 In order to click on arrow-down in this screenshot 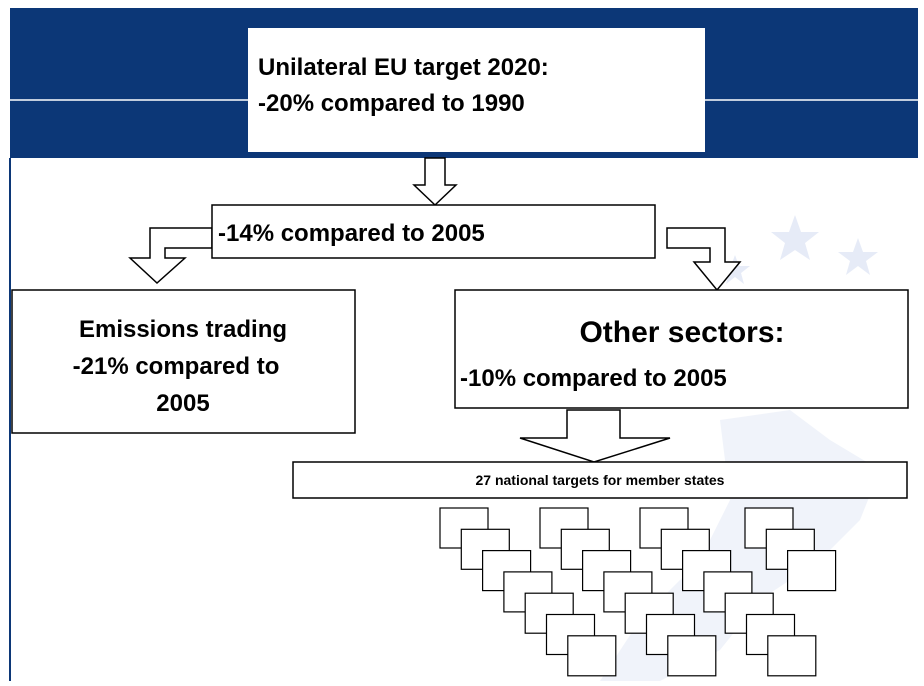, I will do `click(435, 182)`.